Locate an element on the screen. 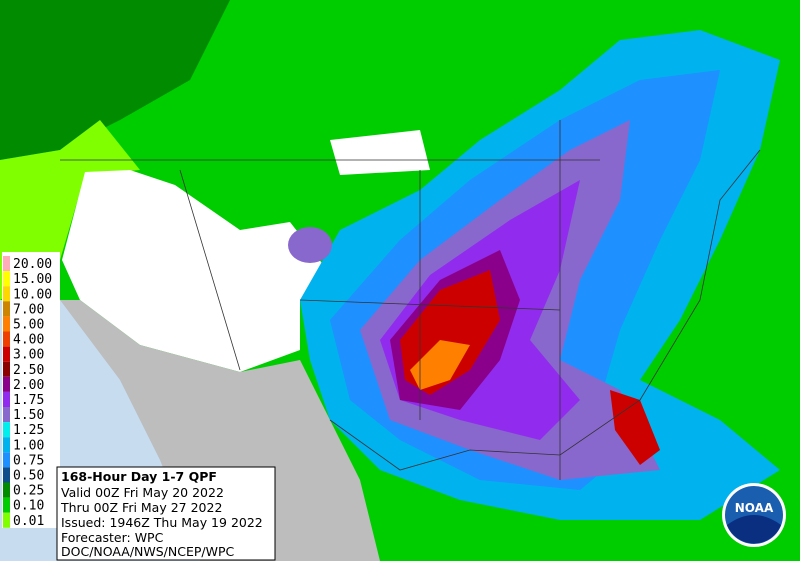 This screenshot has height=561, width=800. legend-label: 0.50 is located at coordinates (28, 475).